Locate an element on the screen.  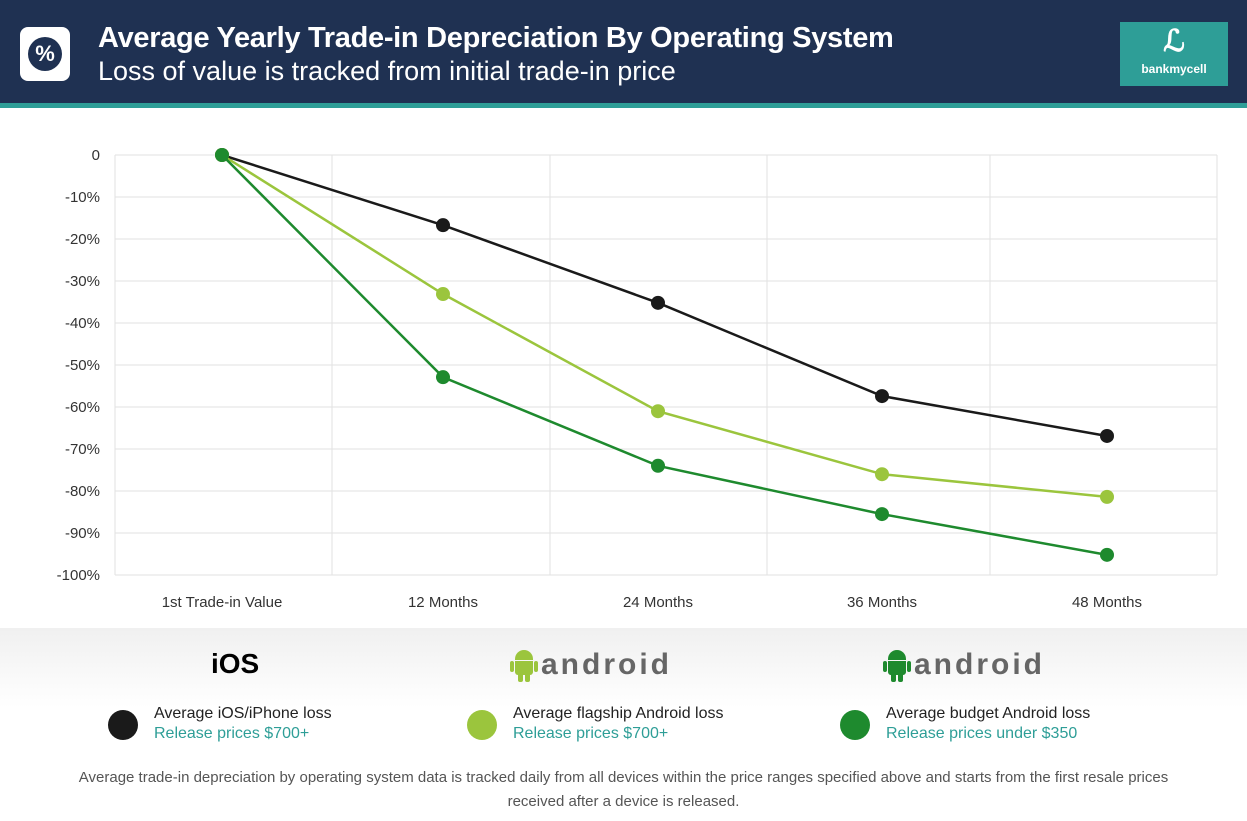
os-android-budget: android is located at coordinates (964, 665).